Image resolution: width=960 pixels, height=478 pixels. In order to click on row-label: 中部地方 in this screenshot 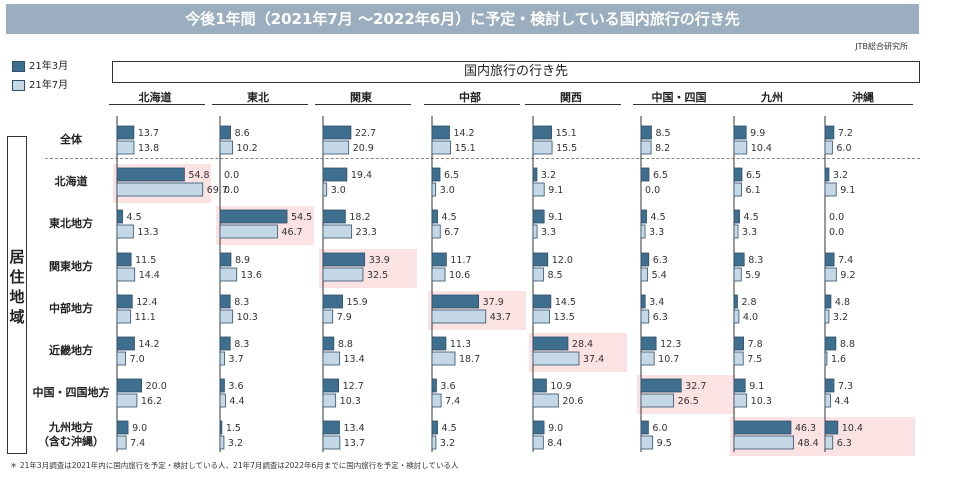, I will do `click(71, 308)`.